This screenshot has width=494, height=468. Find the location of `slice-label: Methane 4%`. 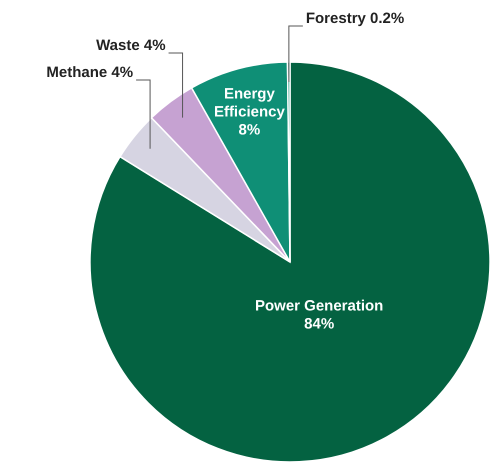

slice-label: Methane 4% is located at coordinates (90, 72).